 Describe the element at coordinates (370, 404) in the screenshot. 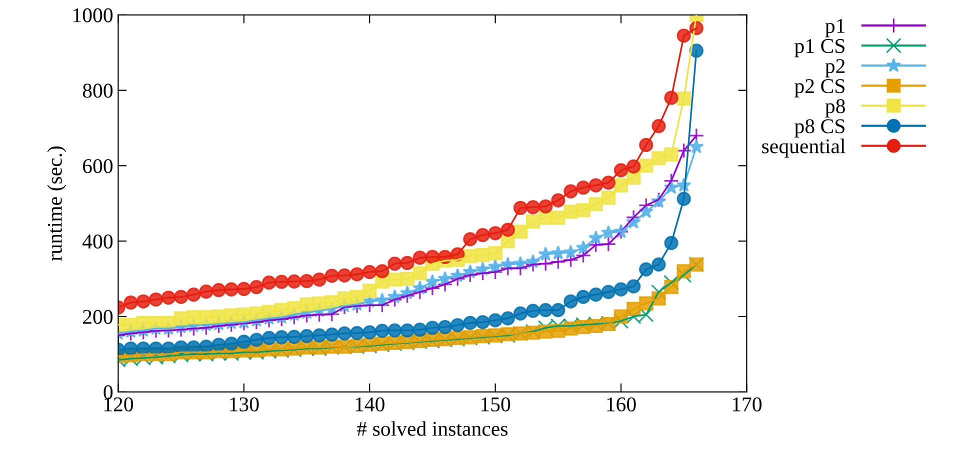

I see `x-tick-label: 140` at that location.